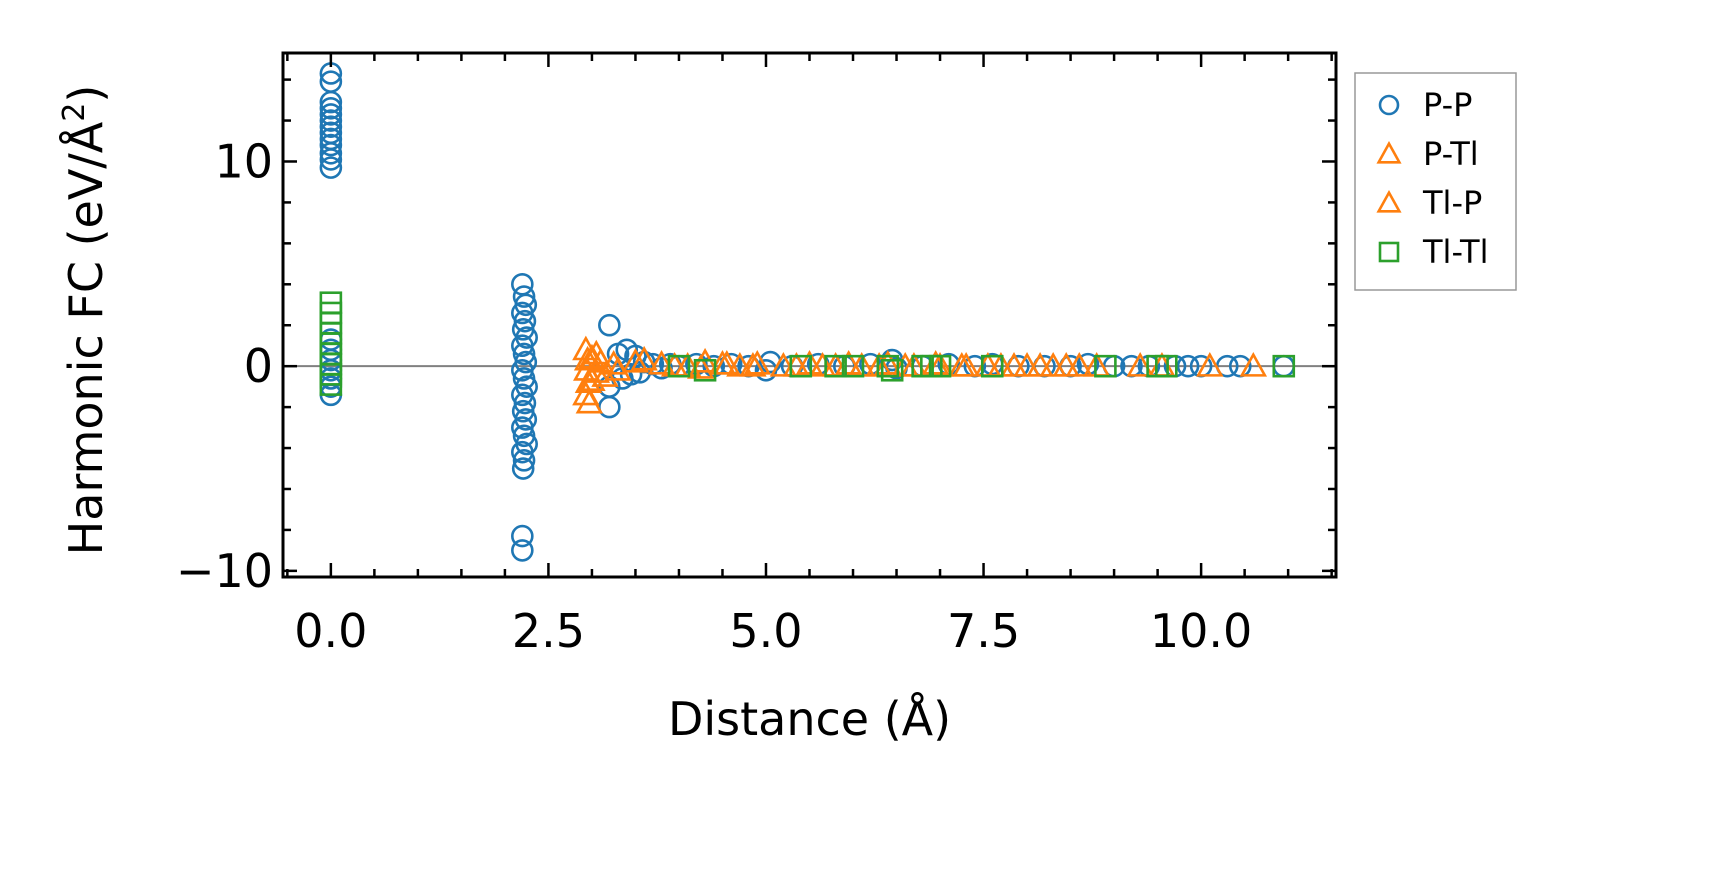  I want to click on legend-marker-p-p, so click(1389, 105).